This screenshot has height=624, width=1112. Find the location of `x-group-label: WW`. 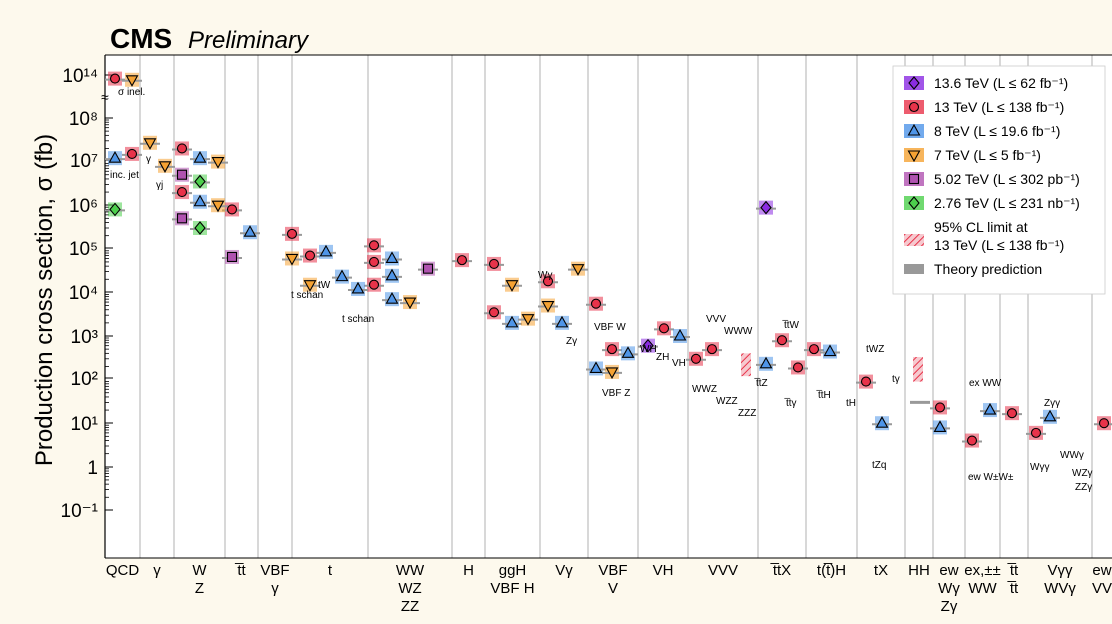

x-group-label: WW is located at coordinates (982, 588).